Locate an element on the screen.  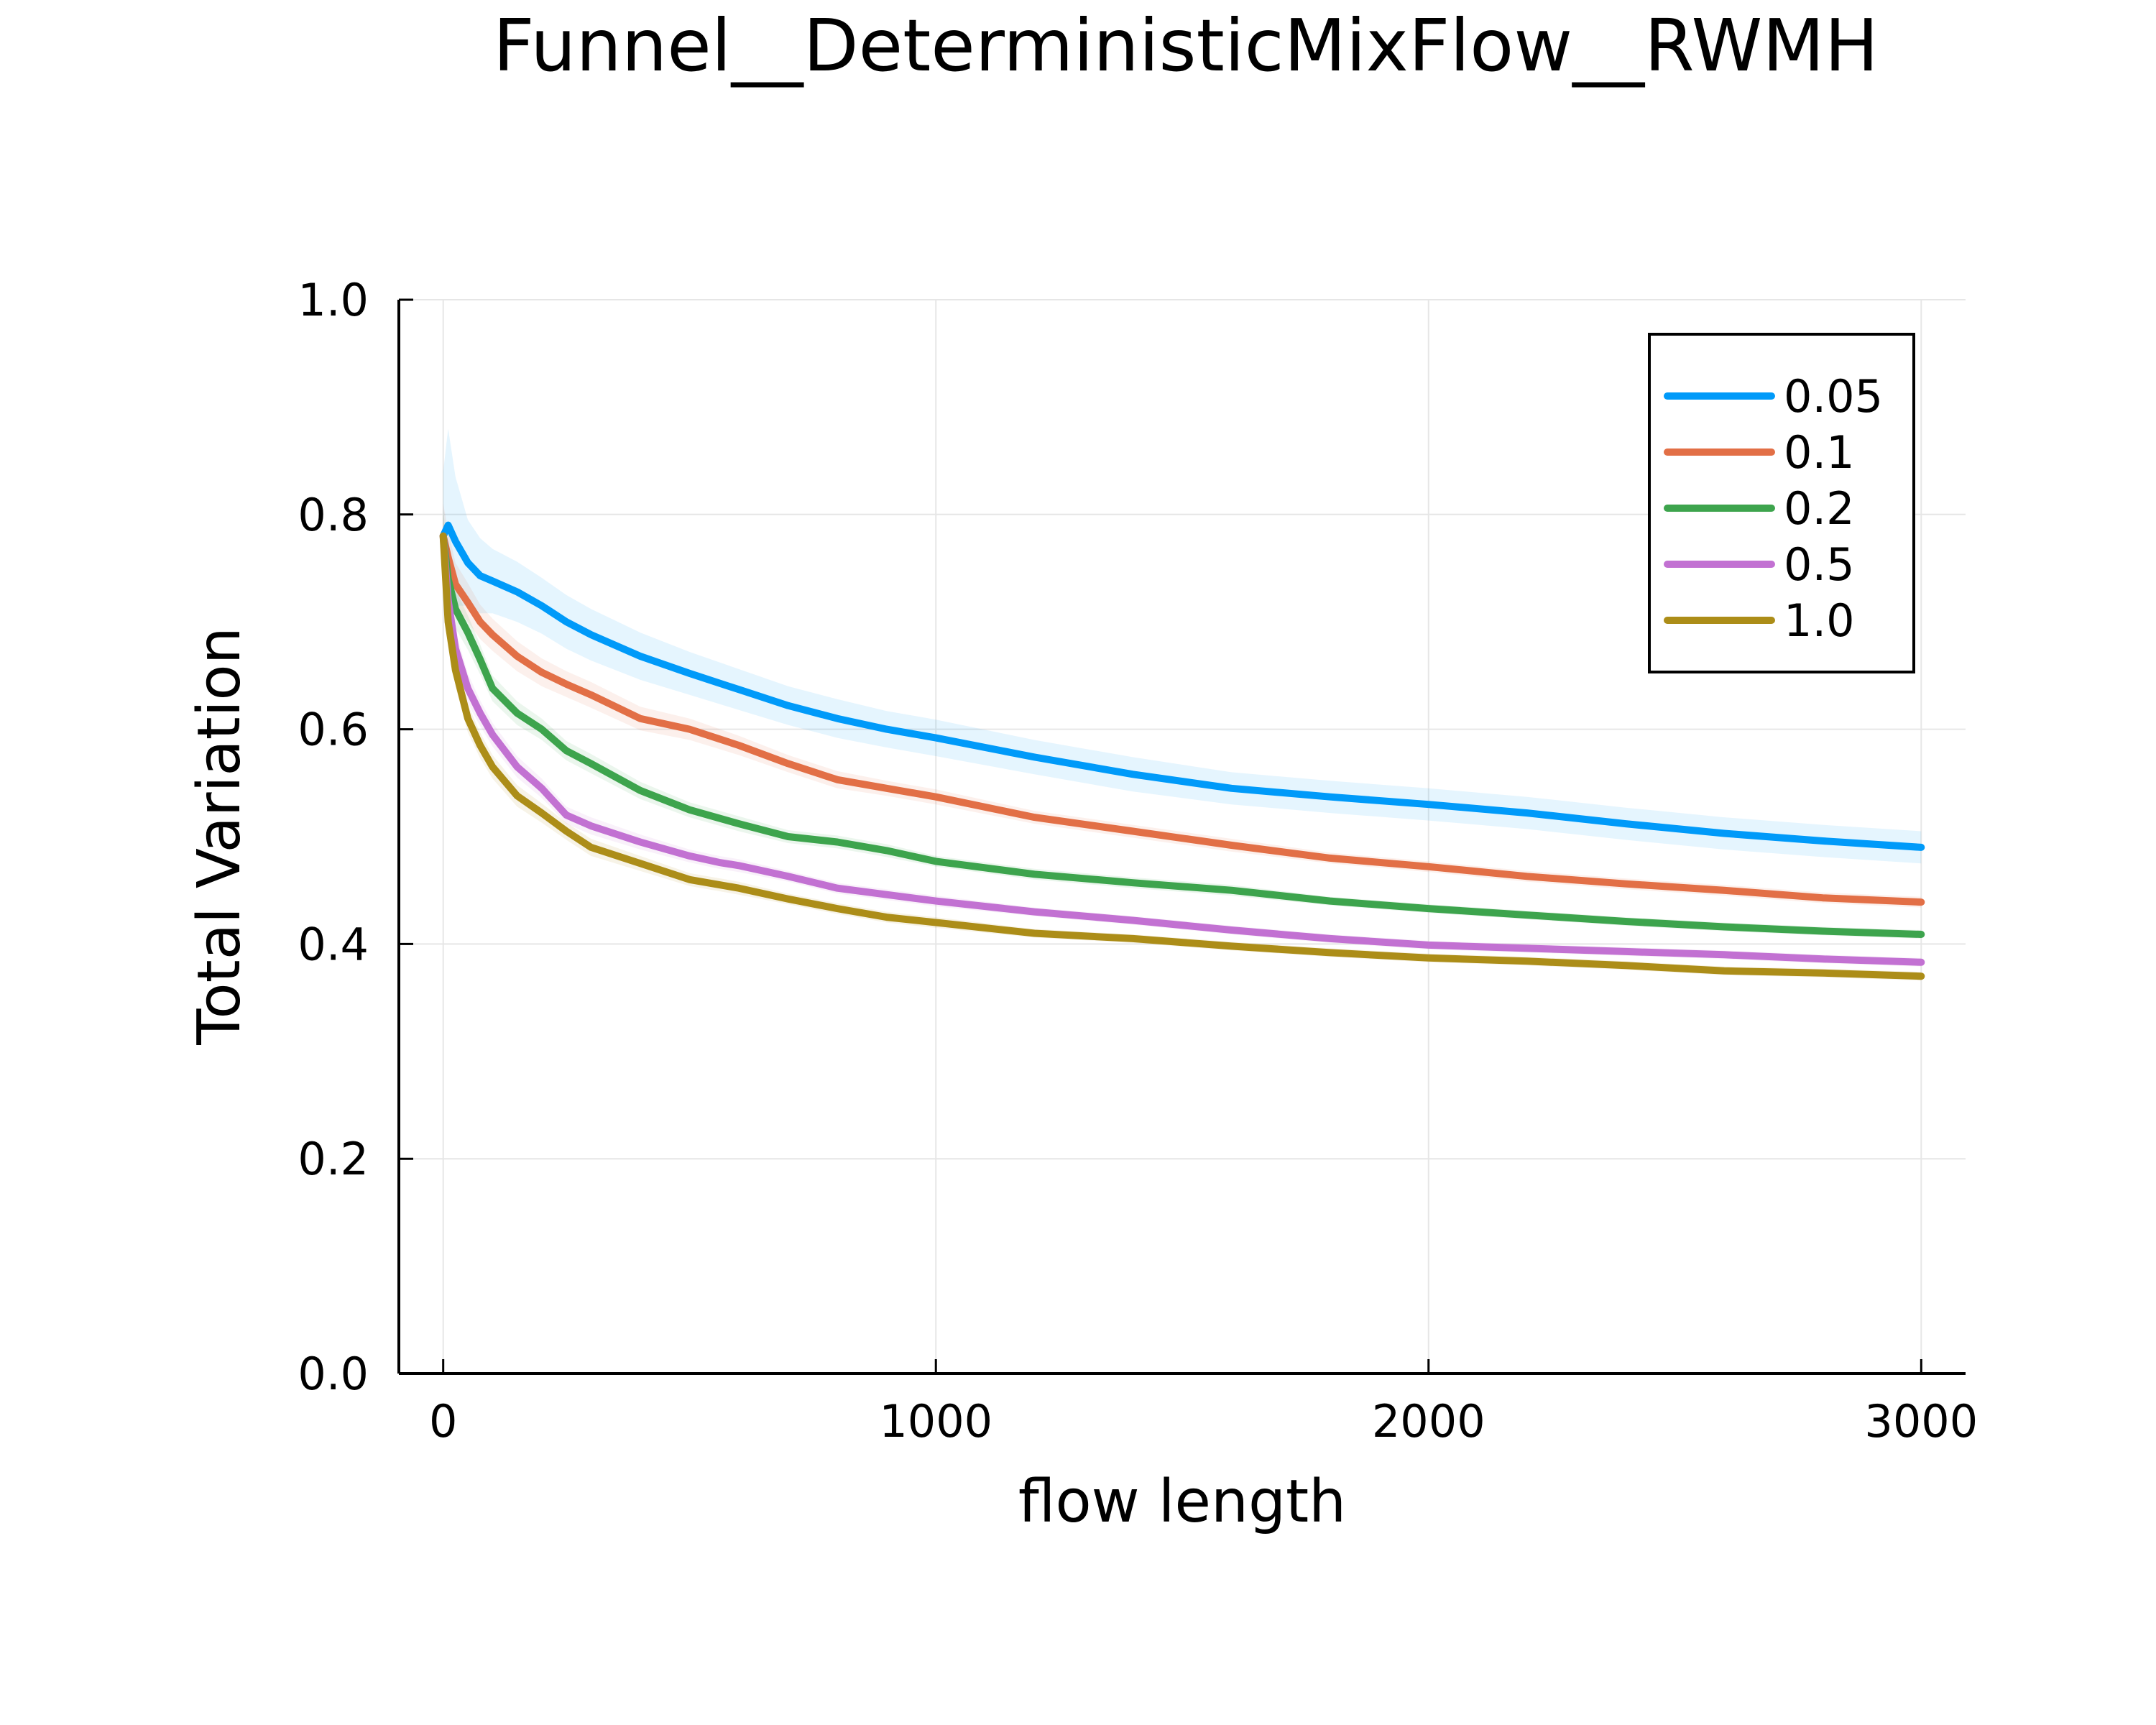
chart-title: Funnel__DeterministicMixFlow__RWMH is located at coordinates (1186, 46).